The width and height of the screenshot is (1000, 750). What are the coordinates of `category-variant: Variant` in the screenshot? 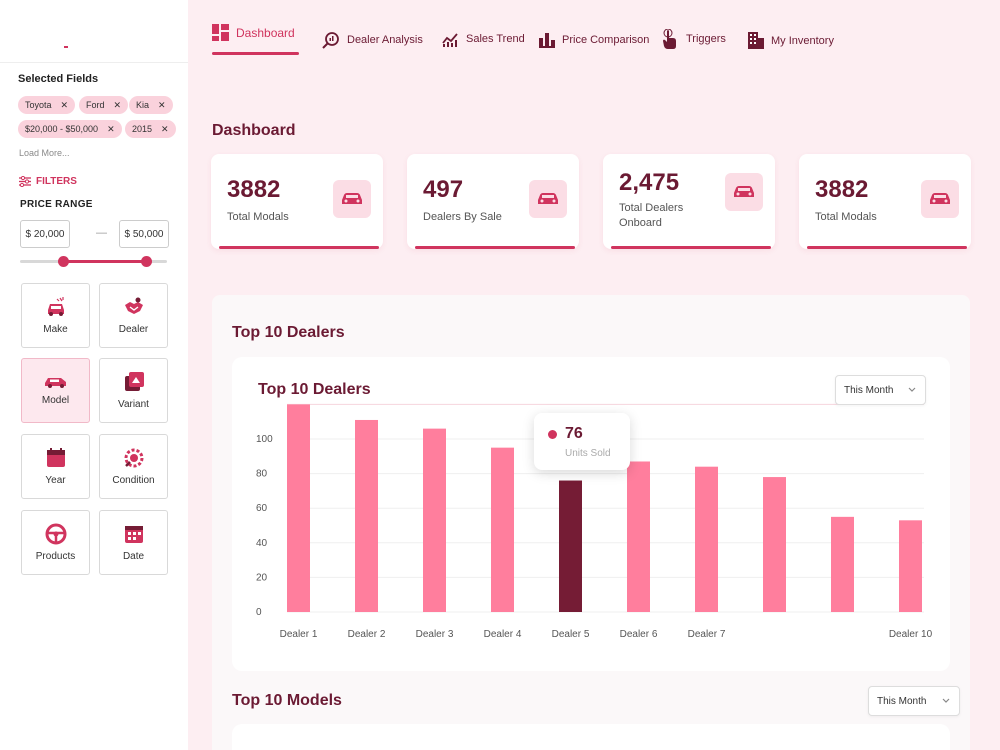 It's located at (133, 390).